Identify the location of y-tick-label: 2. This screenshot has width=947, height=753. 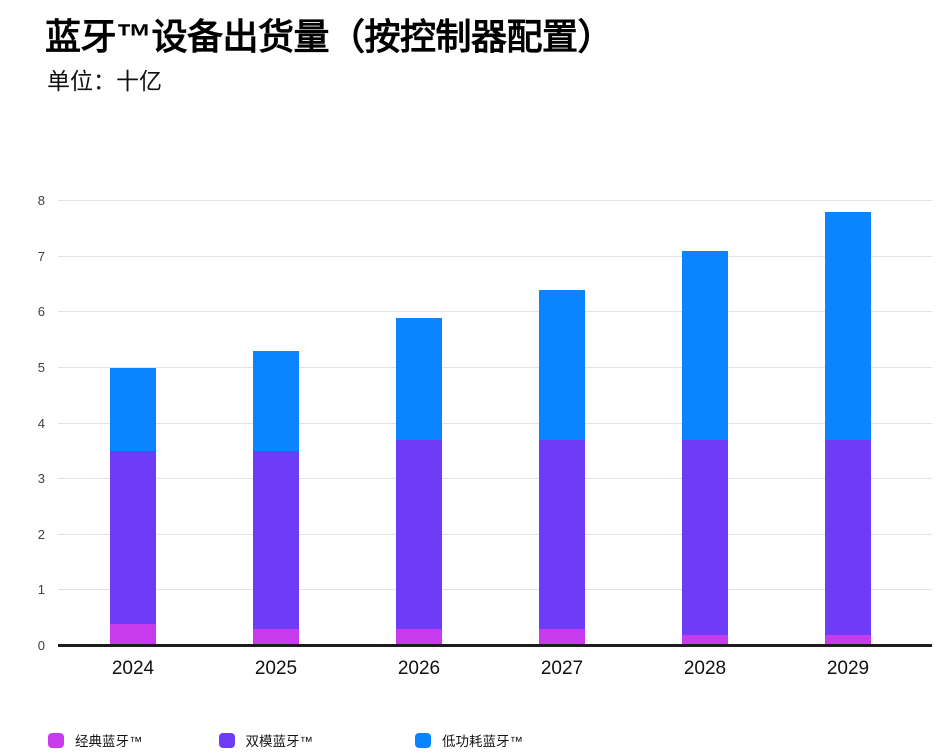
(41, 534).